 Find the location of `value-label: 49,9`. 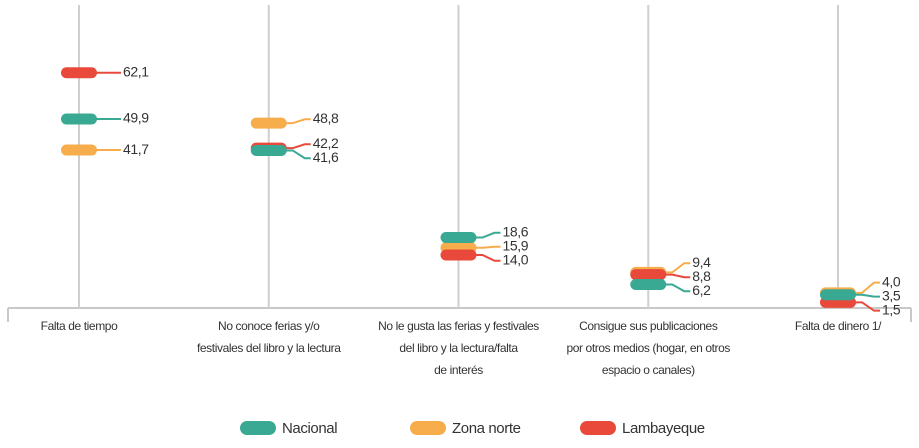

value-label: 49,9 is located at coordinates (136, 118).